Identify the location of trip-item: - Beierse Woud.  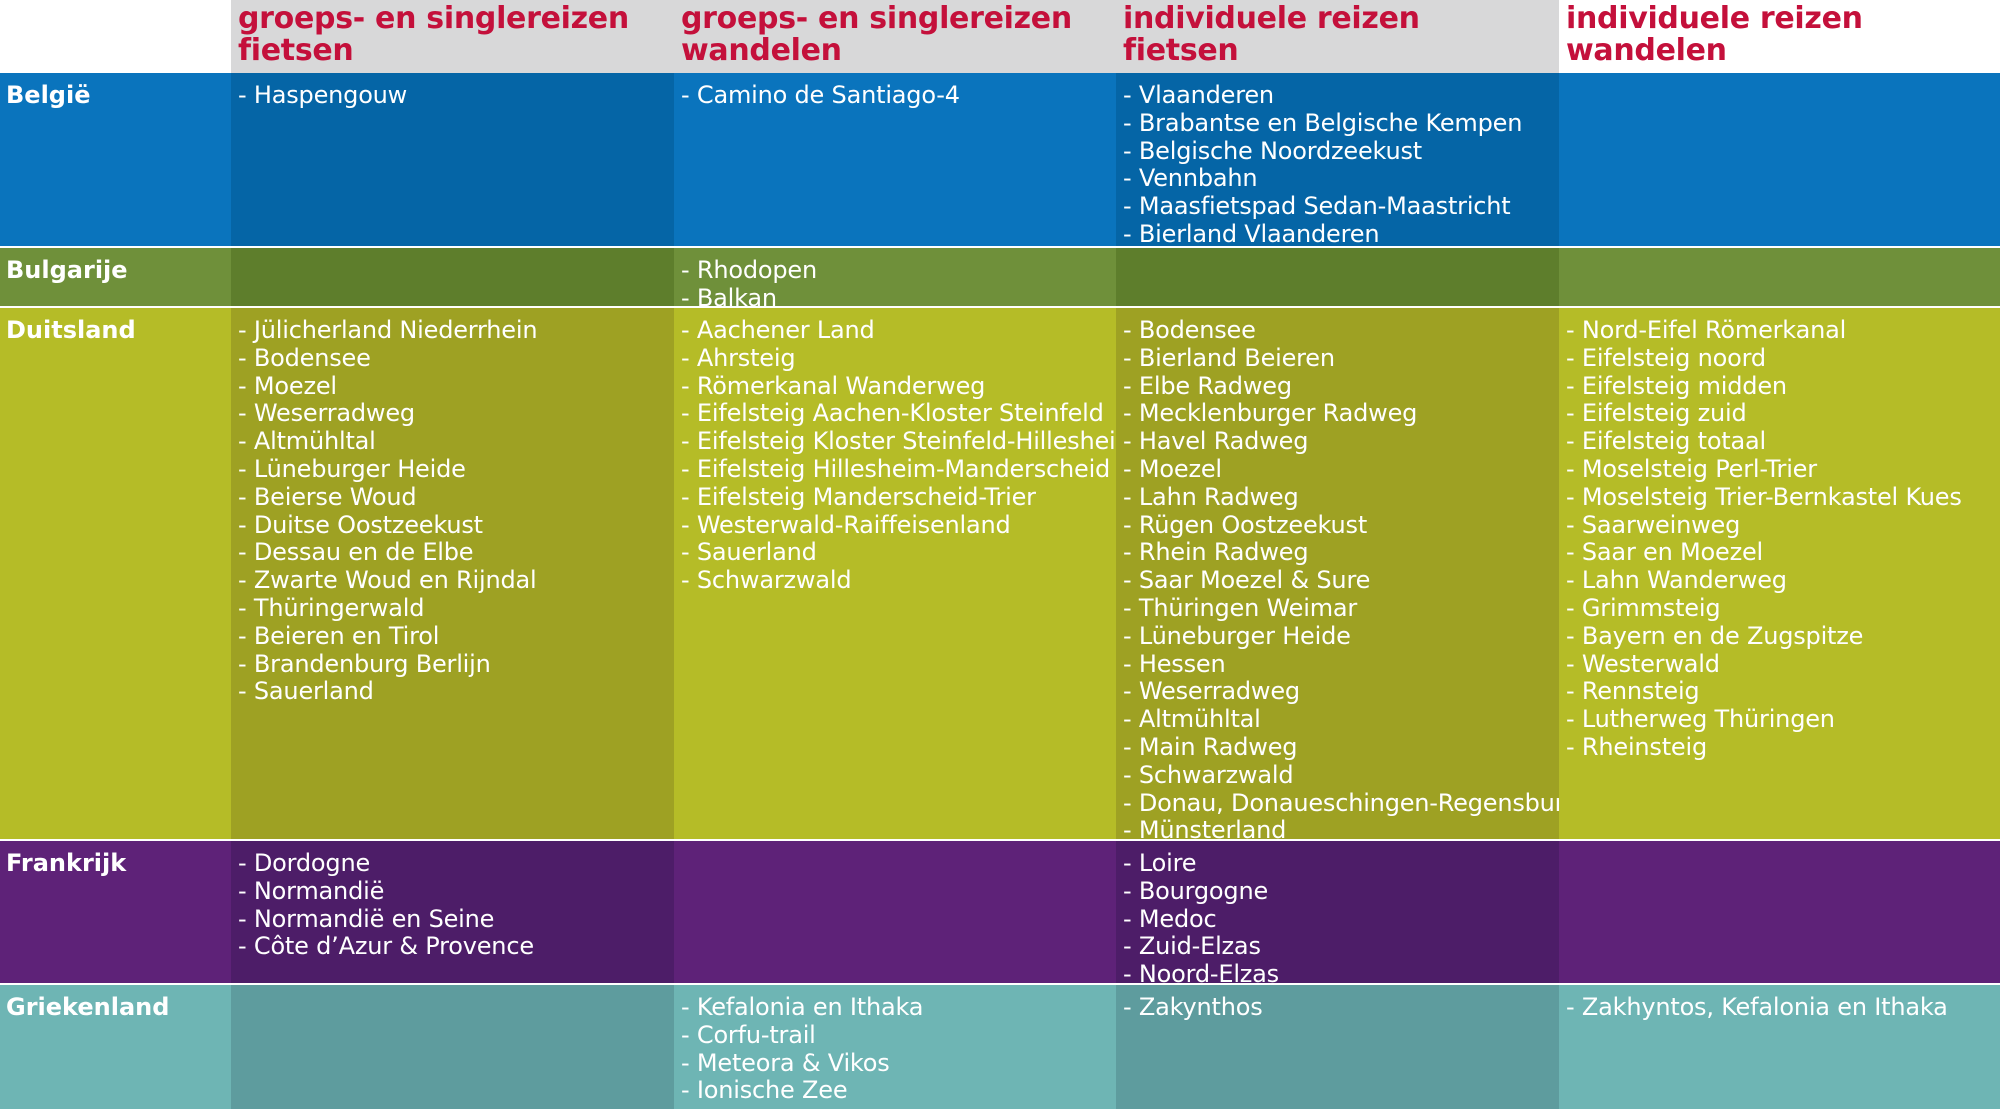
(327, 496).